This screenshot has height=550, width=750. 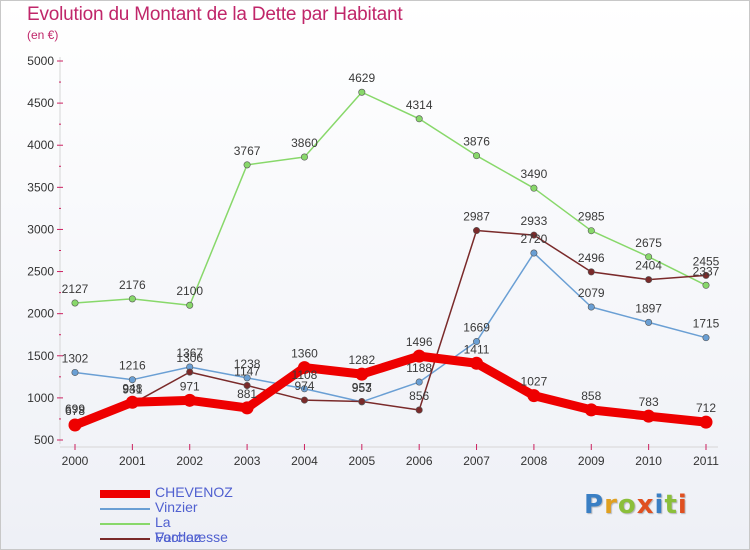 I want to click on data-label-chevenoz: 712, so click(x=706, y=408).